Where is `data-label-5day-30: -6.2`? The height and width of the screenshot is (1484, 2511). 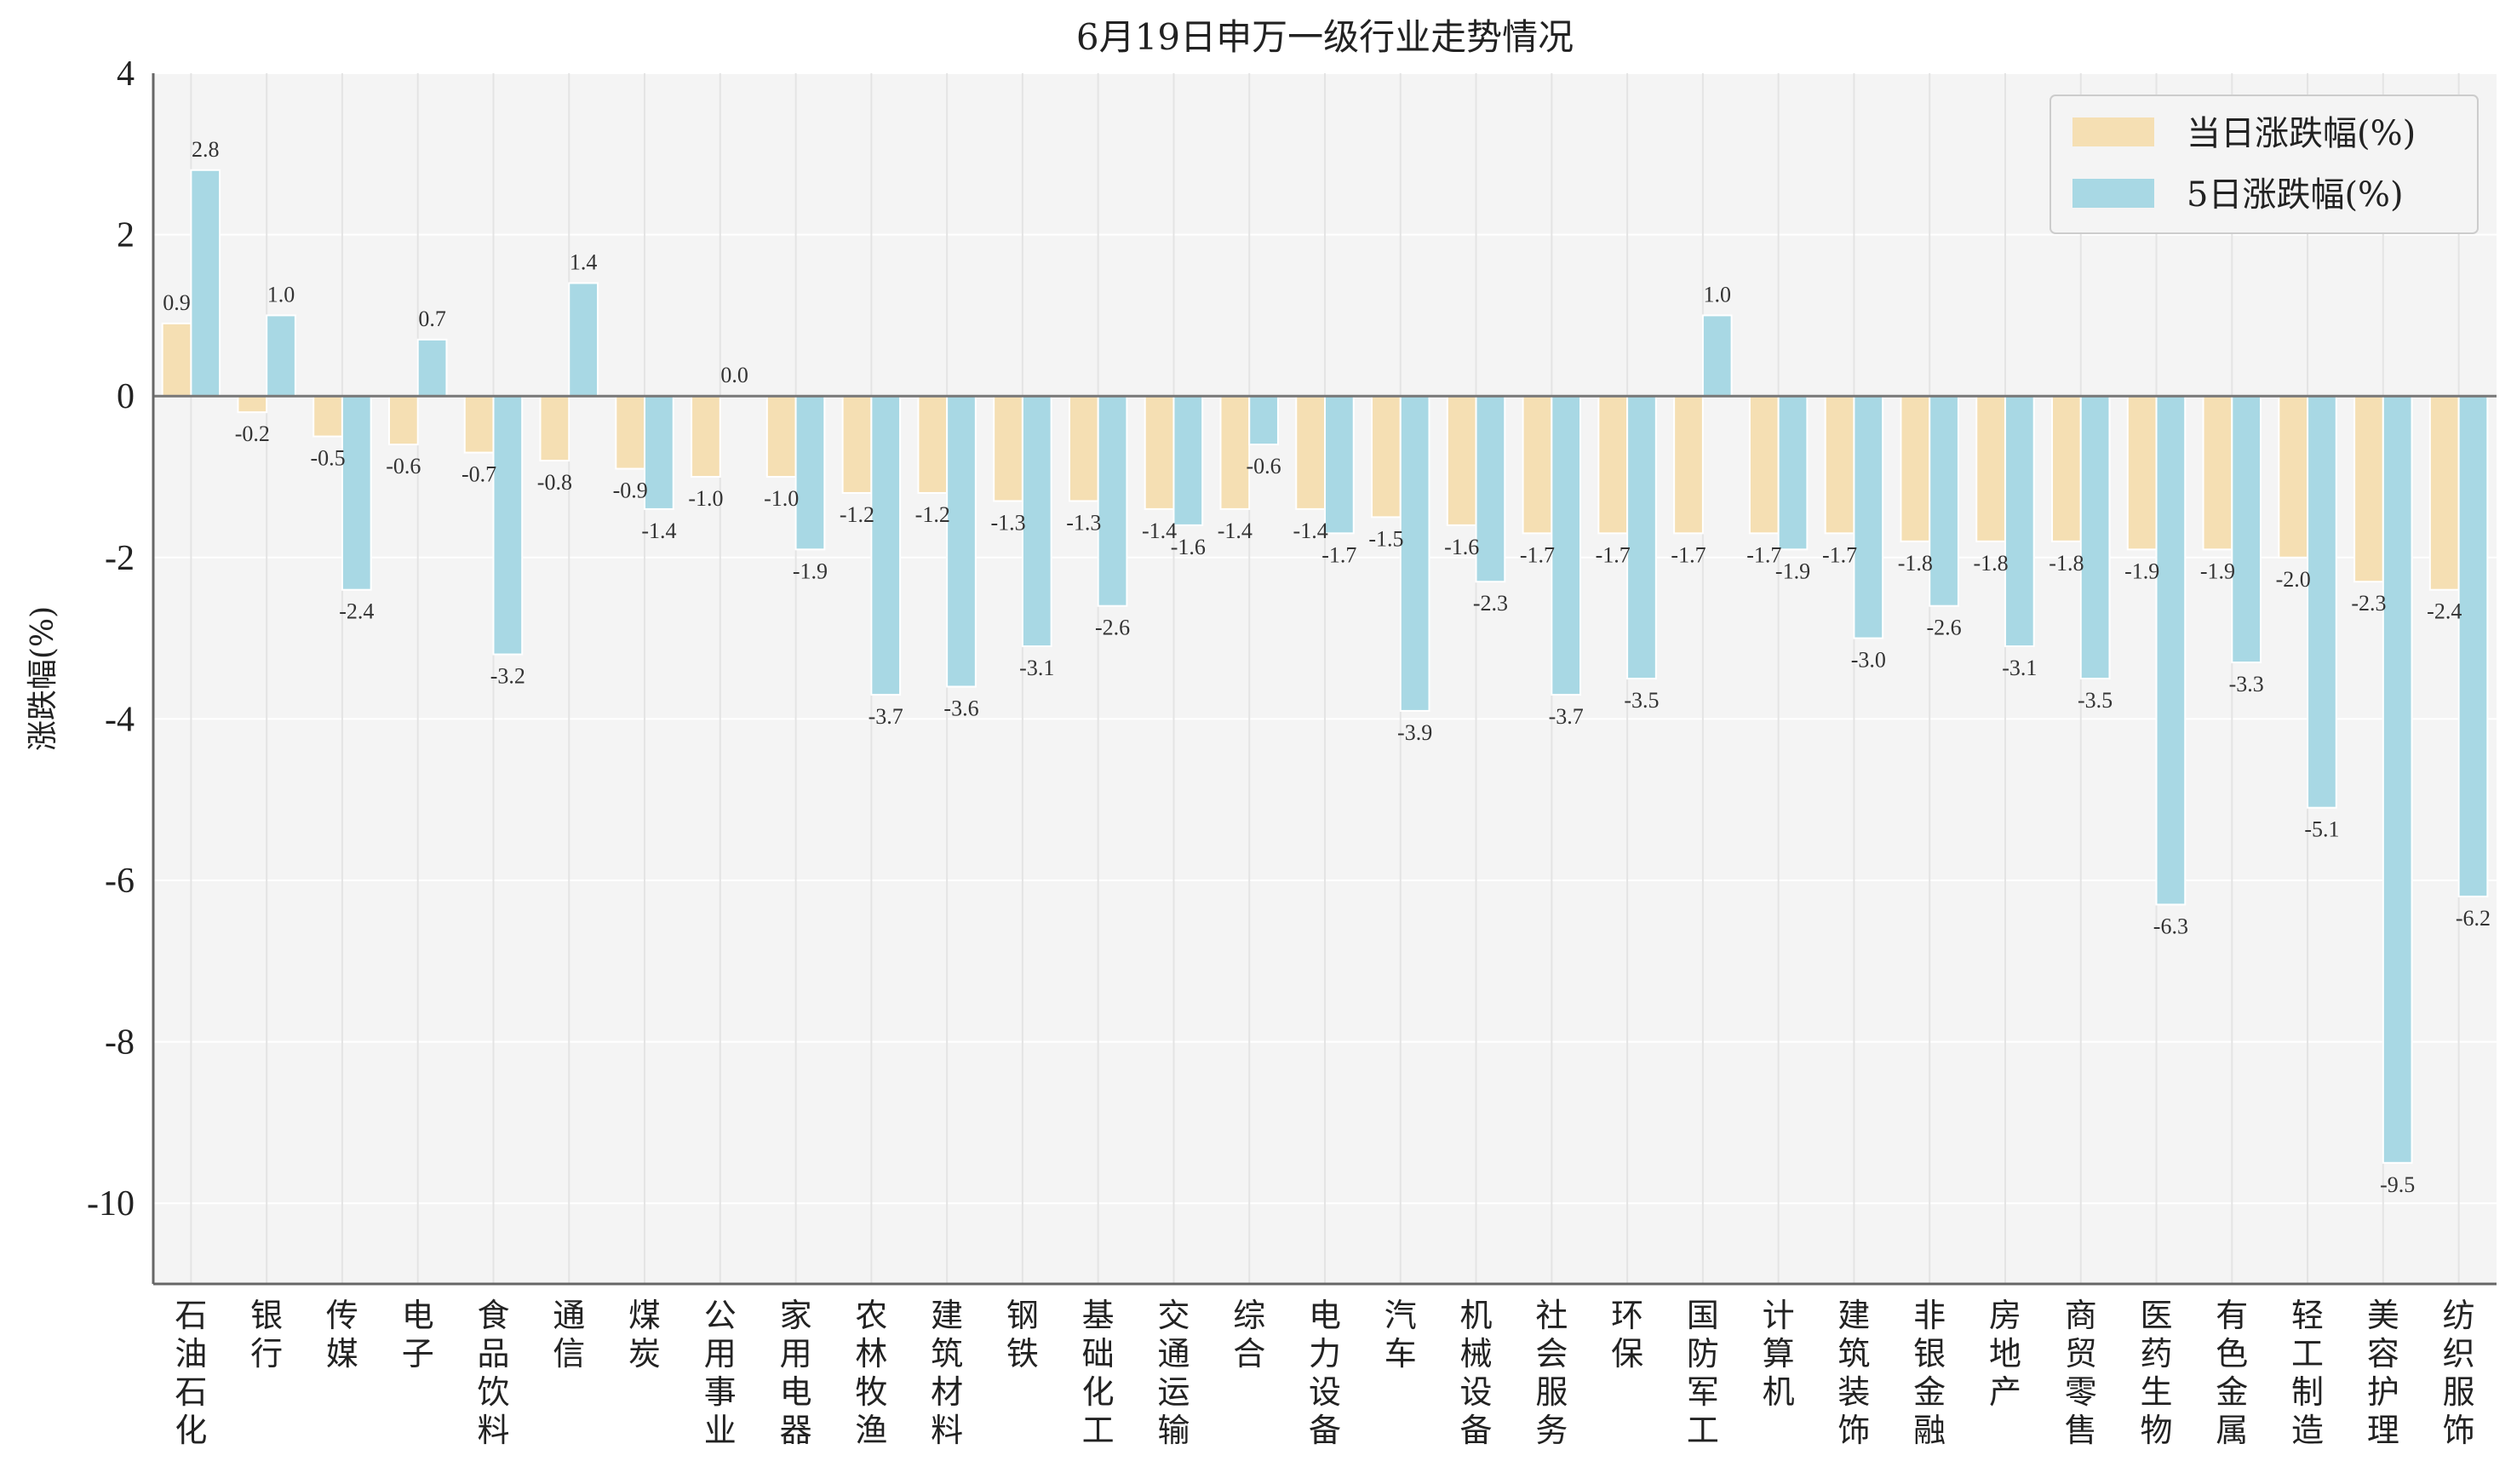
data-label-5day-30: -6.2 is located at coordinates (2473, 918).